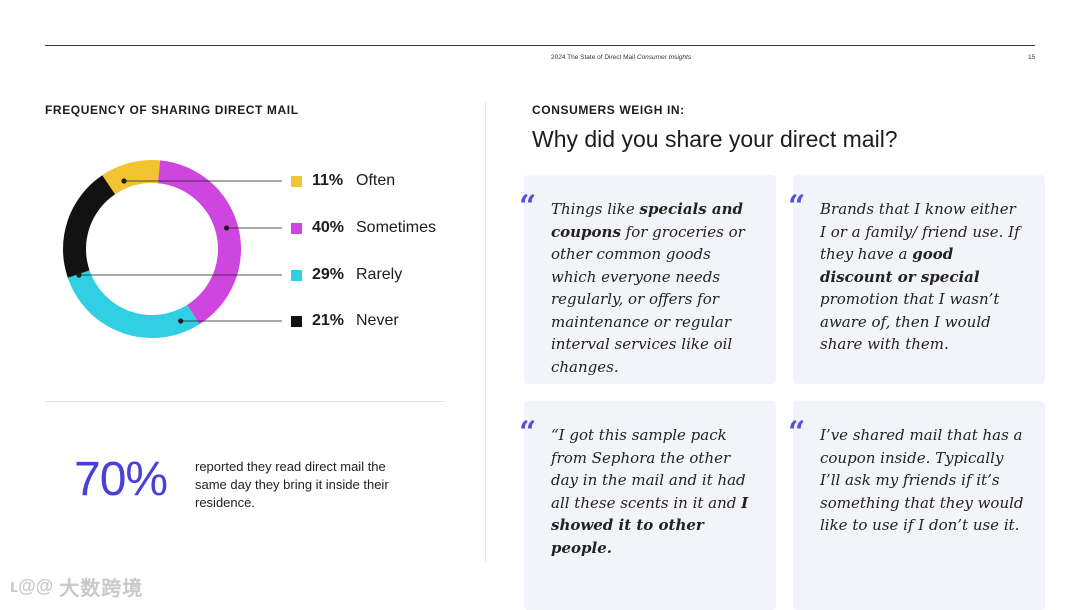 This screenshot has height=610, width=1080. What do you see at coordinates (1032, 57) in the screenshot?
I see `page-number: 15` at bounding box center [1032, 57].